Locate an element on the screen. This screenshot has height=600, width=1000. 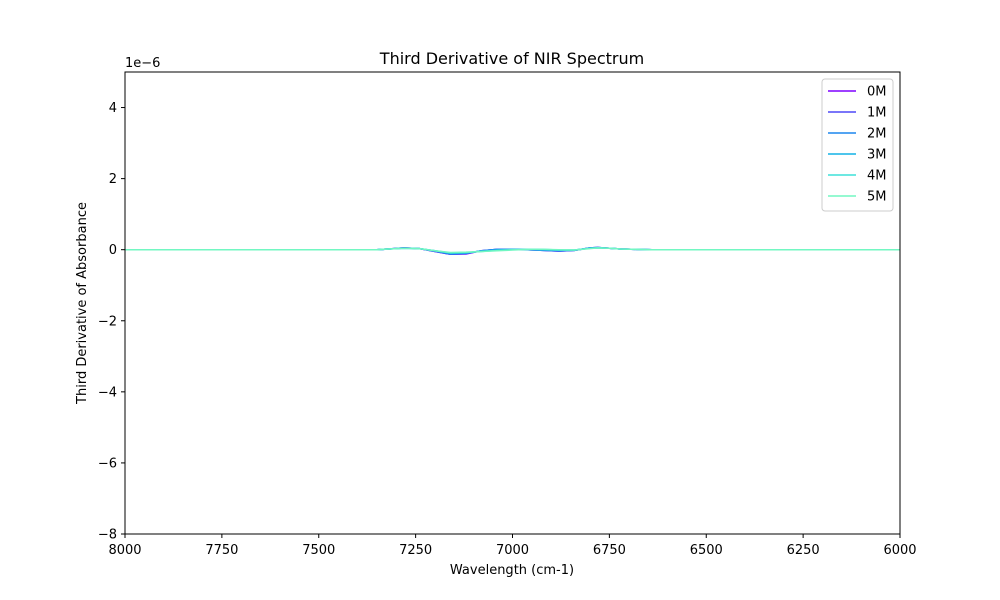
x-tick-label: 6250 is located at coordinates (803, 550).